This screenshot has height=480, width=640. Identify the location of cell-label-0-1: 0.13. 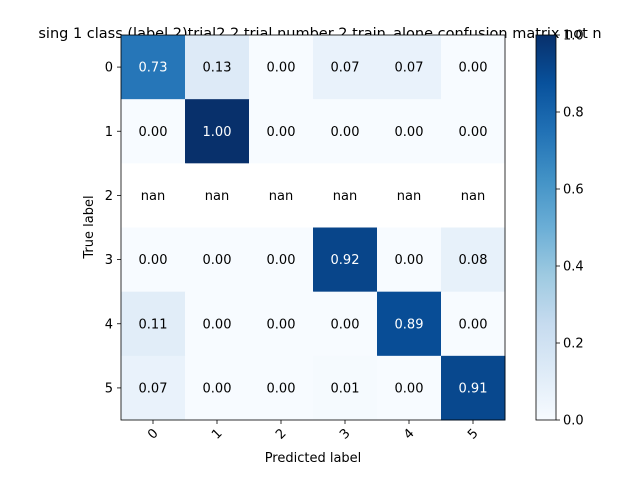
(217, 68).